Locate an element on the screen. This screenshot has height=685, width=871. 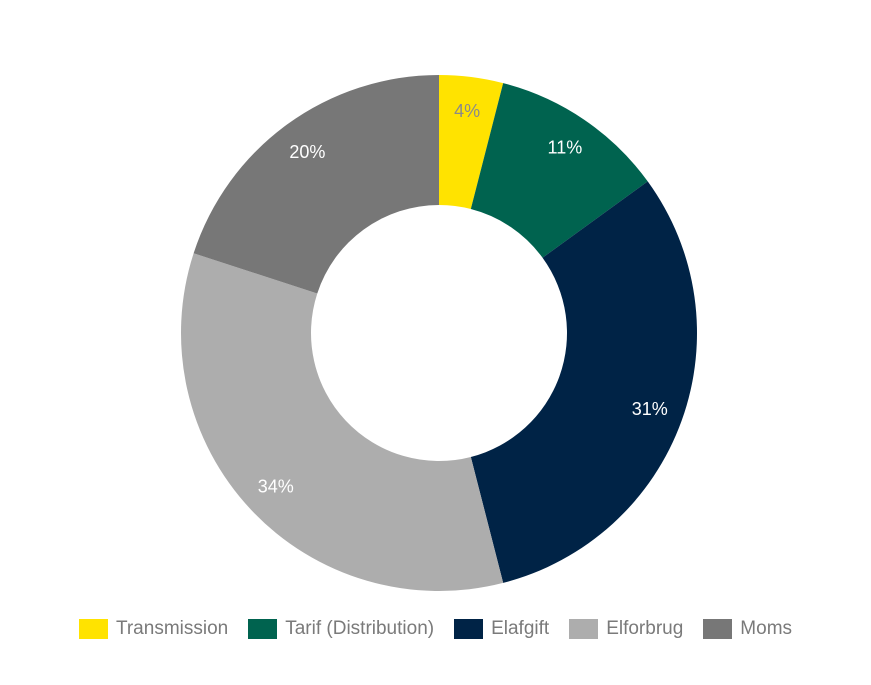
legend-item-transmission: Transmission is located at coordinates (153, 629).